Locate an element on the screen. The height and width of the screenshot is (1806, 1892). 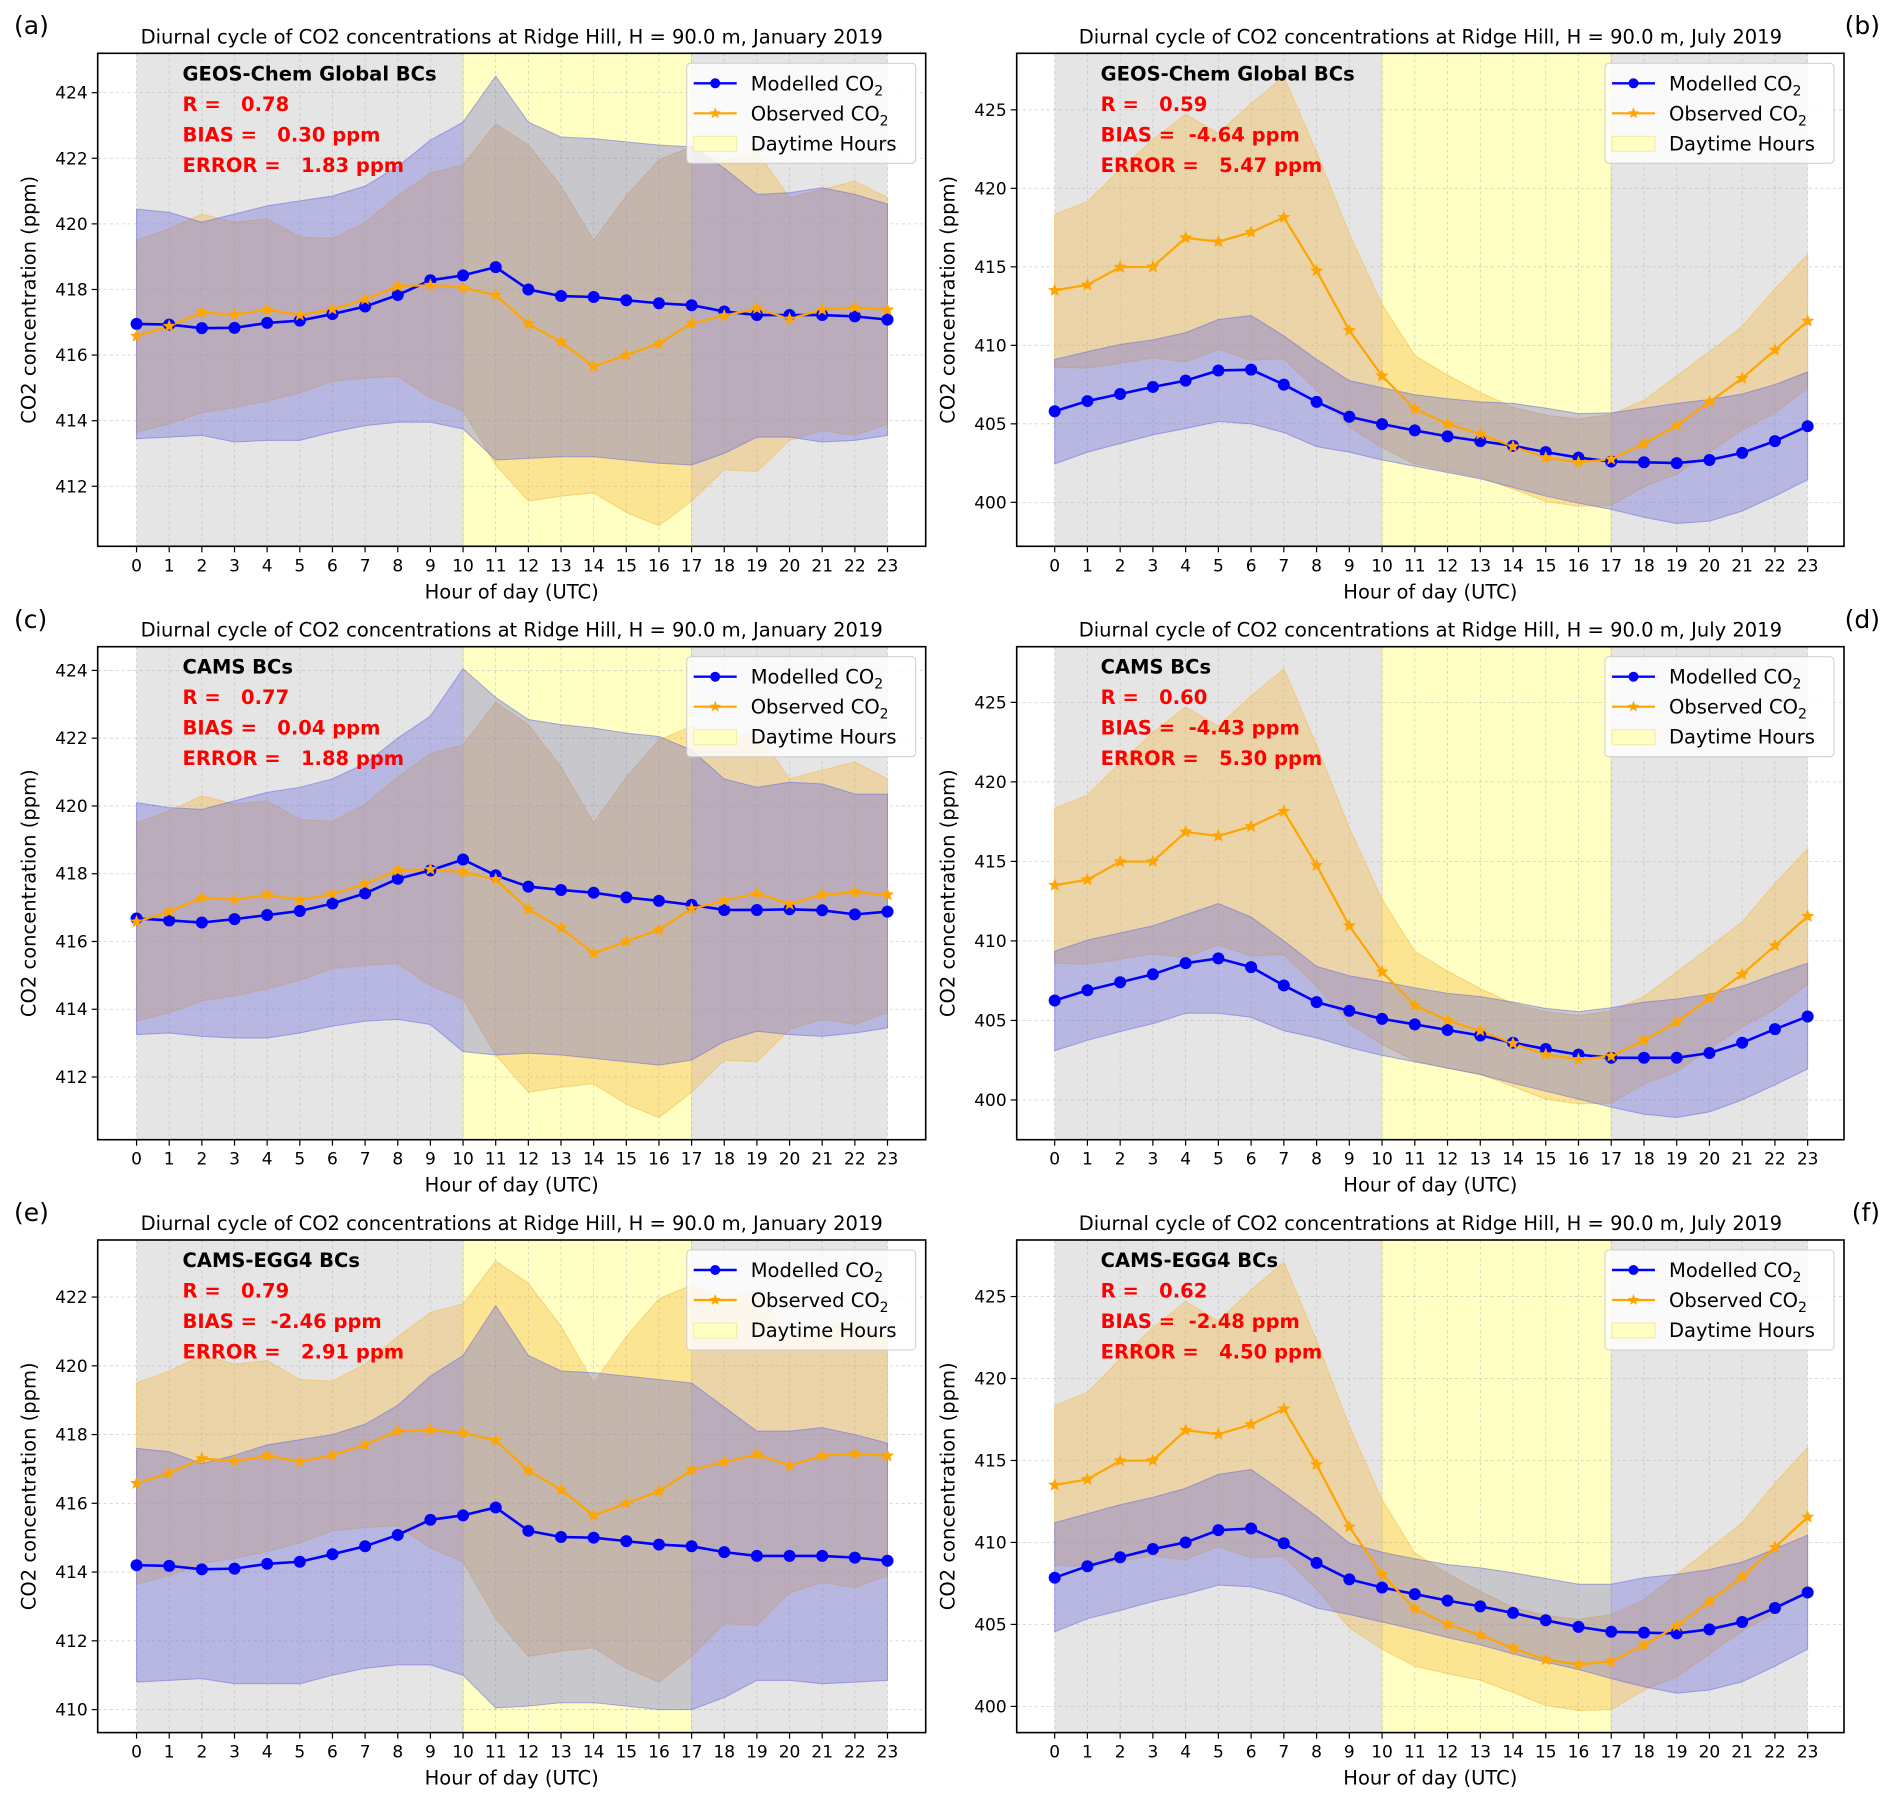
daytime-shade is located at coordinates (577, 893).